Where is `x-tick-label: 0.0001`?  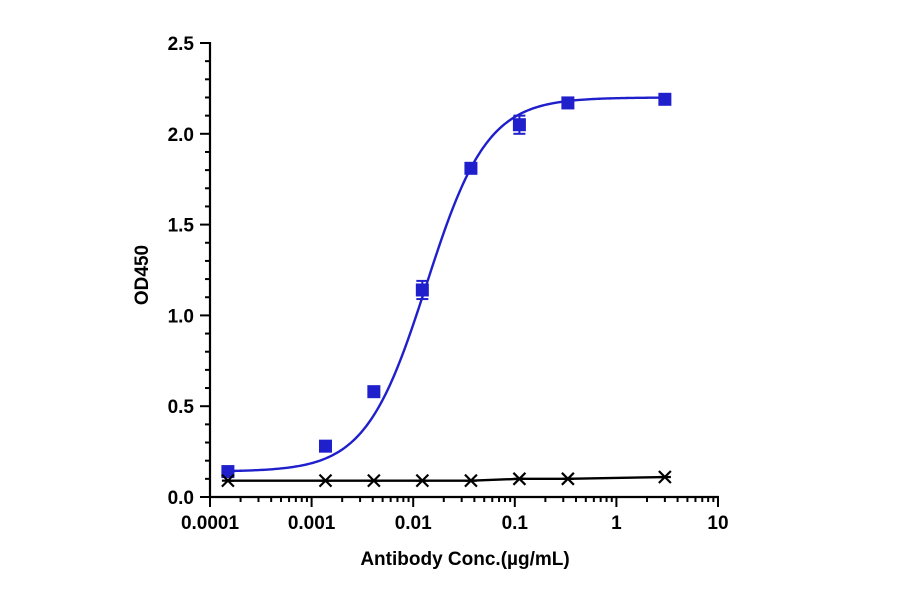
x-tick-label: 0.0001 is located at coordinates (210, 523).